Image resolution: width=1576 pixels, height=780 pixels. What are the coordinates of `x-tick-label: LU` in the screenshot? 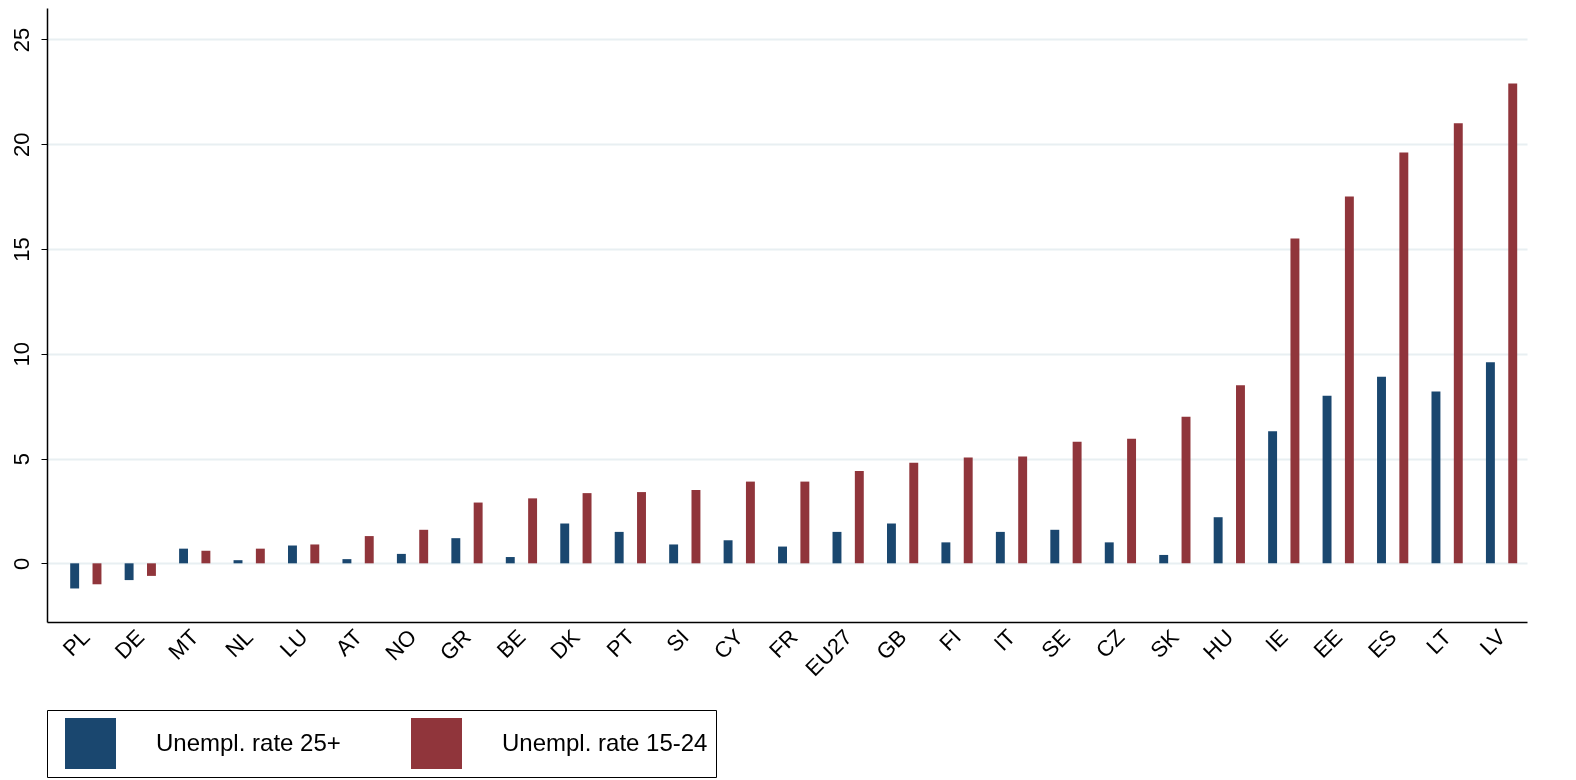 It's located at (293, 643).